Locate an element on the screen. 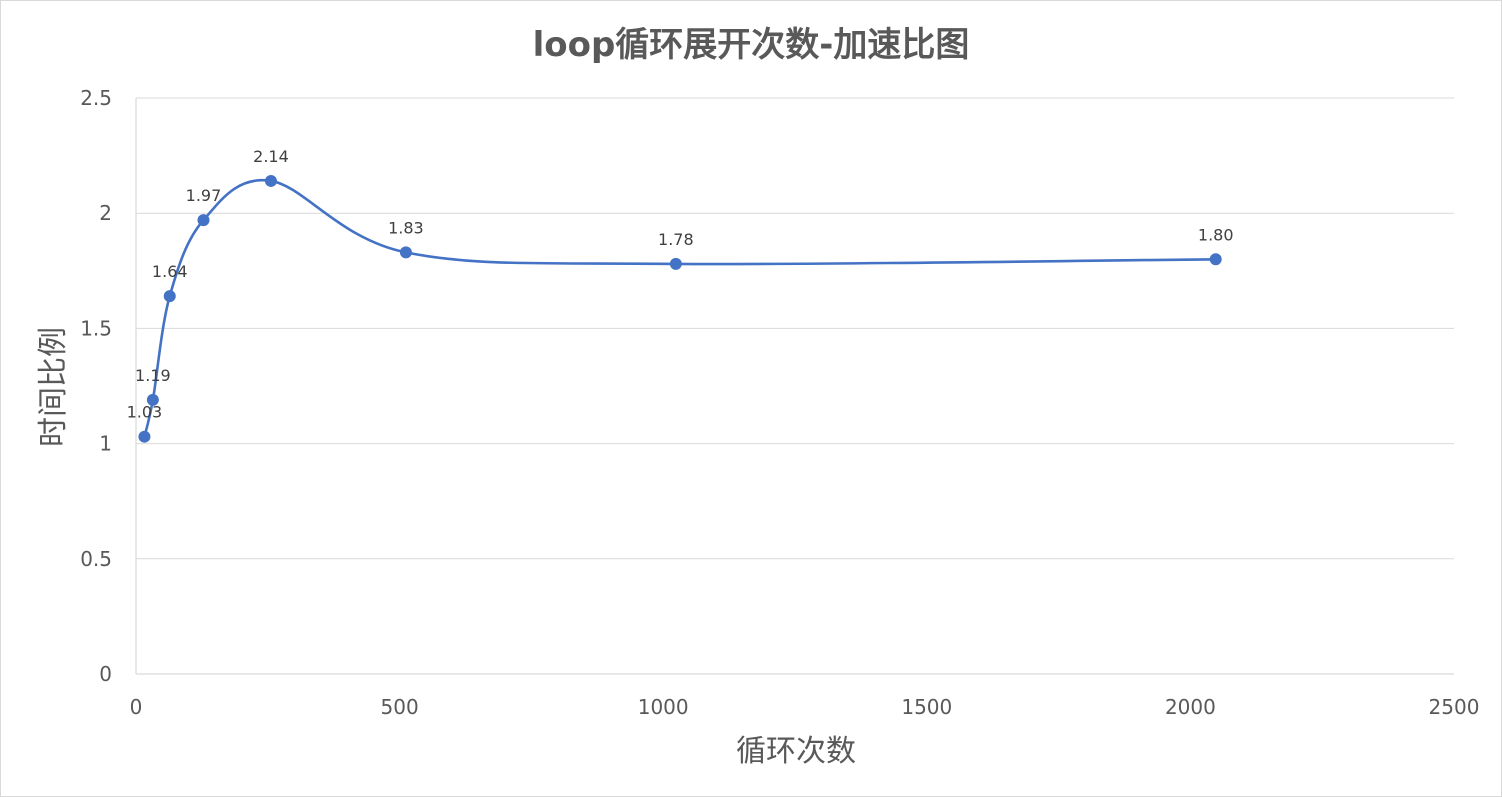  x-tick-label: 1500 is located at coordinates (926, 707).